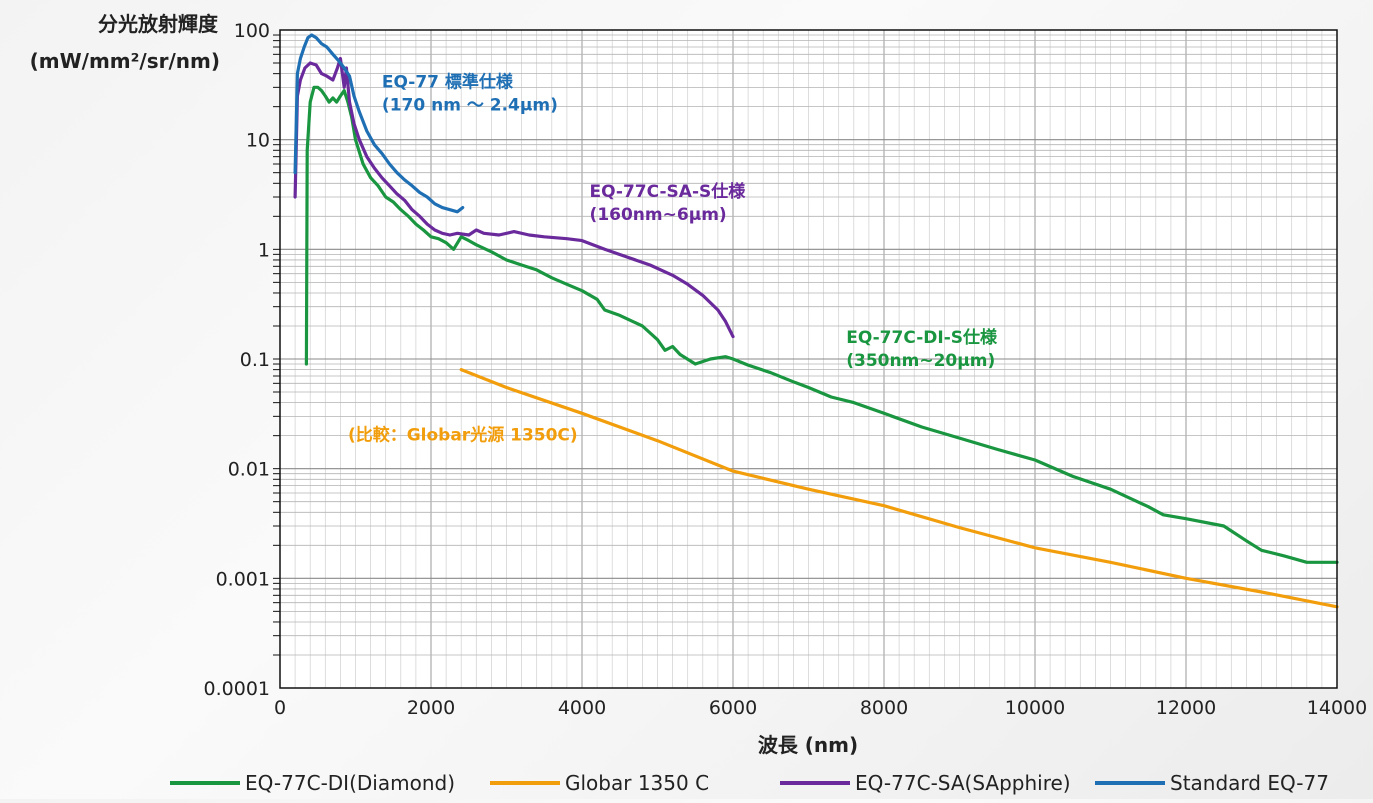 The width and height of the screenshot is (1373, 803). What do you see at coordinates (350, 783) in the screenshot?
I see `legend-label: EQ-77C-DI(Diamond)` at bounding box center [350, 783].